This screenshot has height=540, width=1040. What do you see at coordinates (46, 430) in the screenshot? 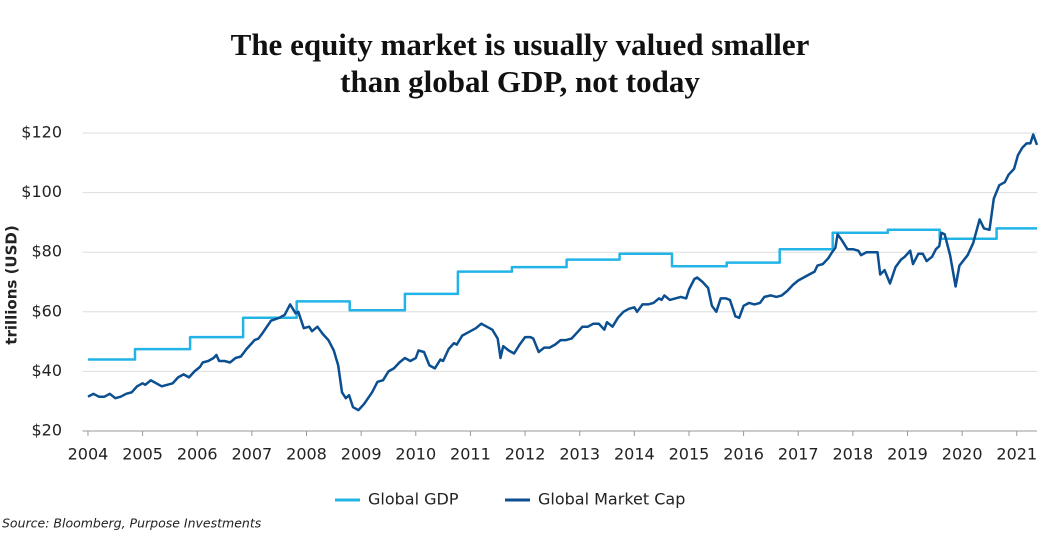
I see `y-tick-label: $20` at bounding box center [46, 430].